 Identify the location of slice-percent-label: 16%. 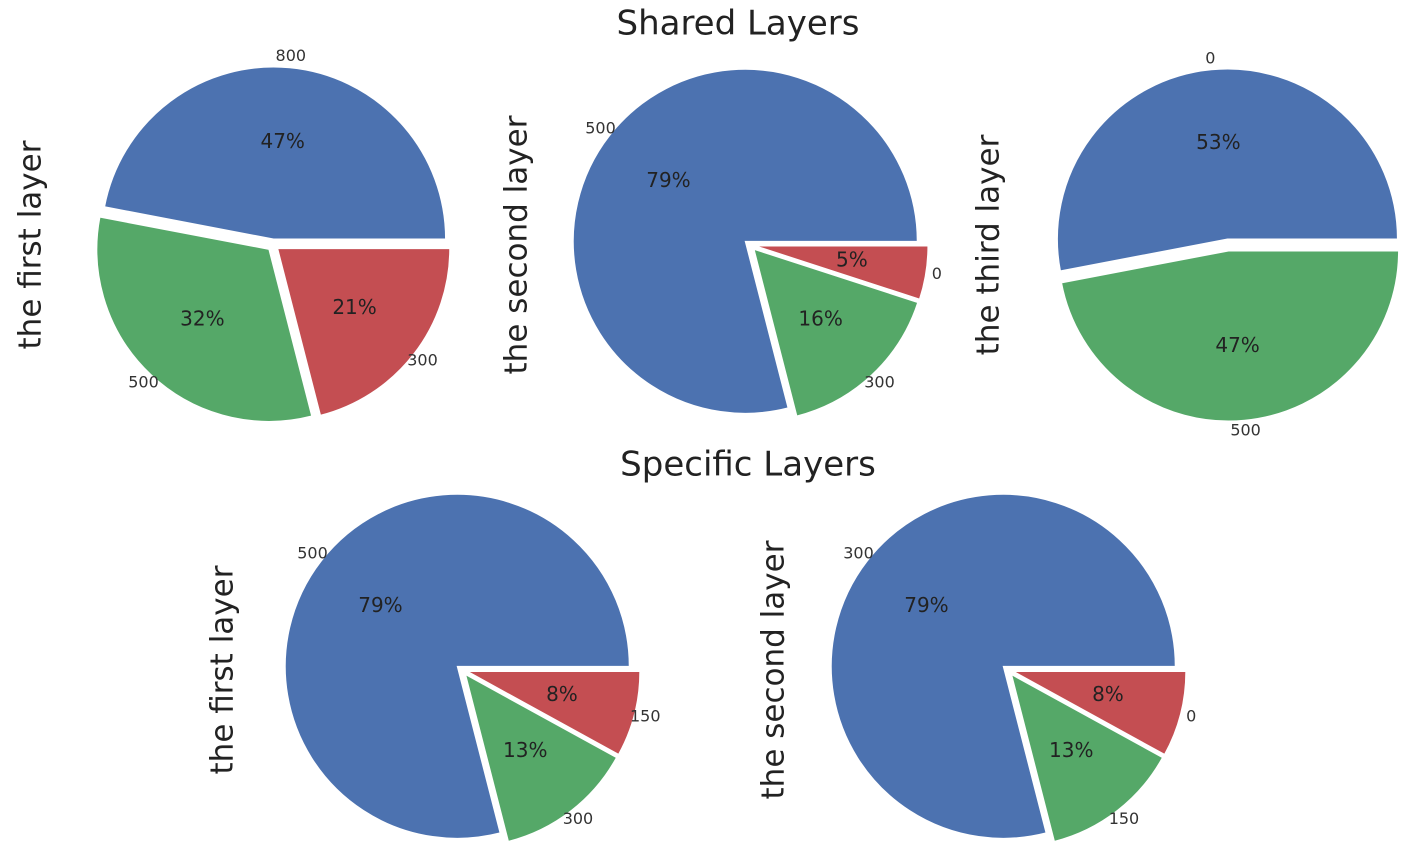
(820, 319).